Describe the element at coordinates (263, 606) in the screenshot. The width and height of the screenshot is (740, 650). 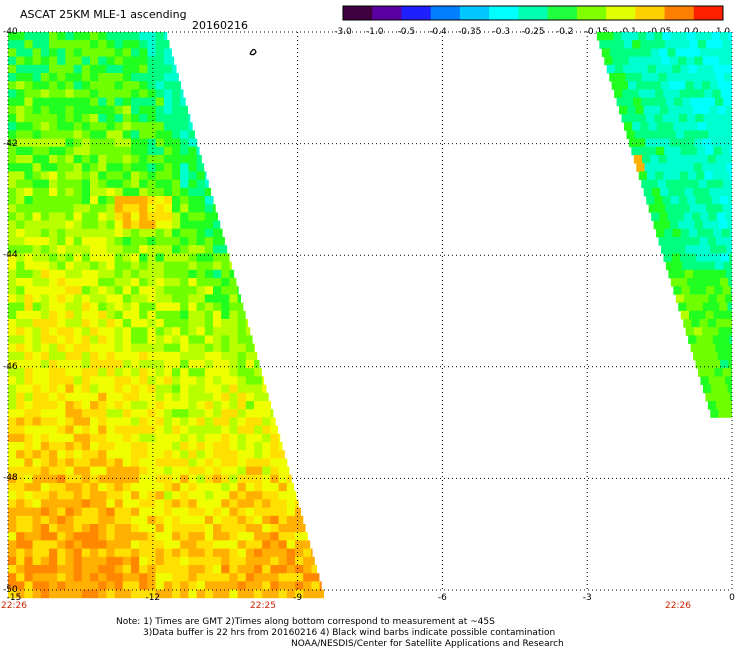
I see `time-label: 22:25` at that location.